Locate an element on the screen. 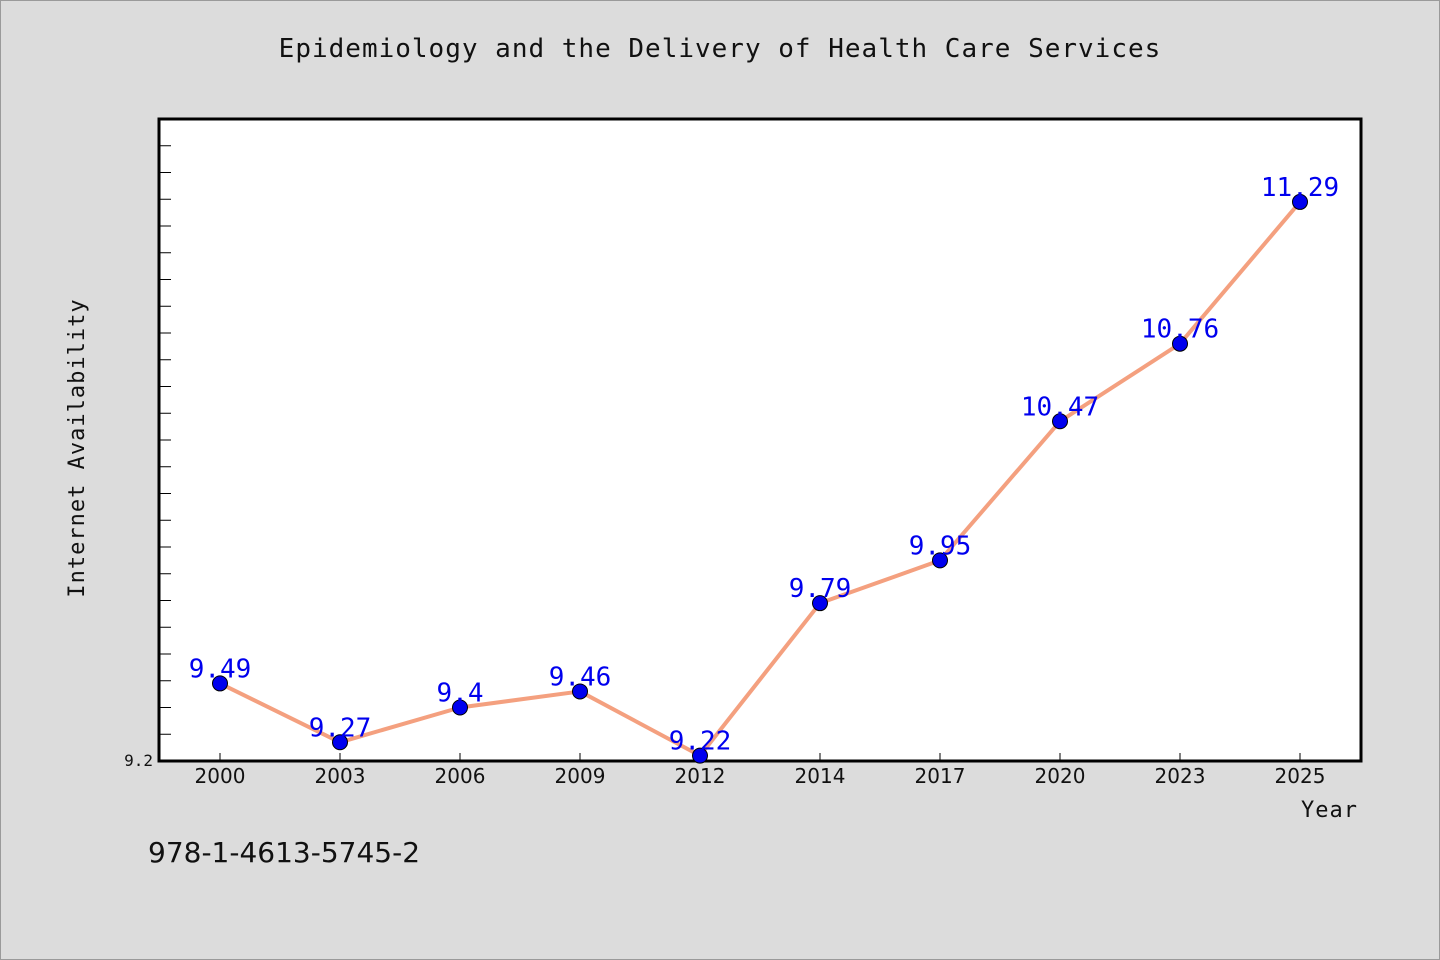  data-label: 9.22 is located at coordinates (700, 742).